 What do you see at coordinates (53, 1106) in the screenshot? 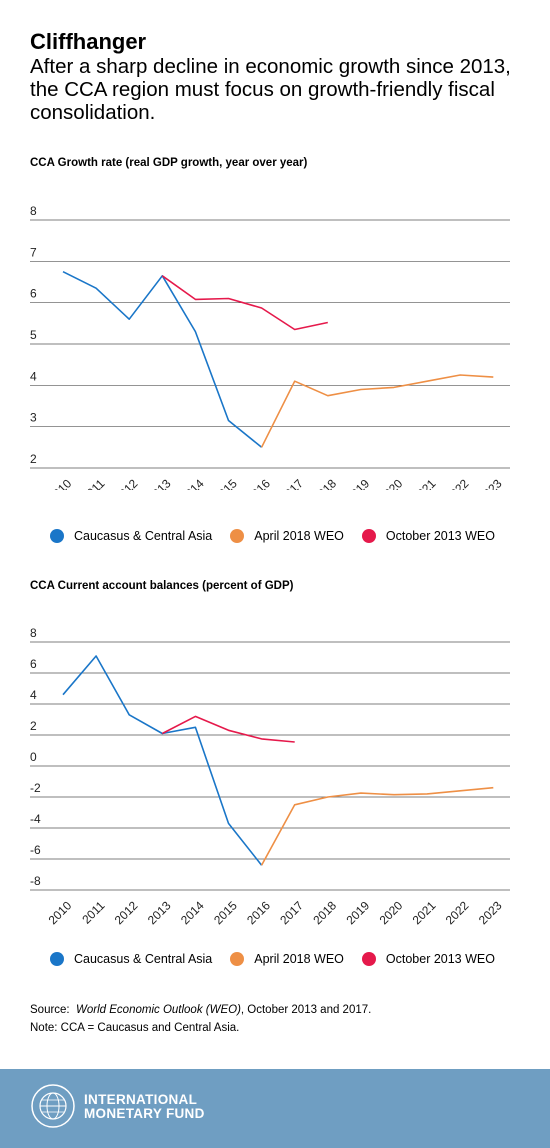
I see `imf-seal-icon` at bounding box center [53, 1106].